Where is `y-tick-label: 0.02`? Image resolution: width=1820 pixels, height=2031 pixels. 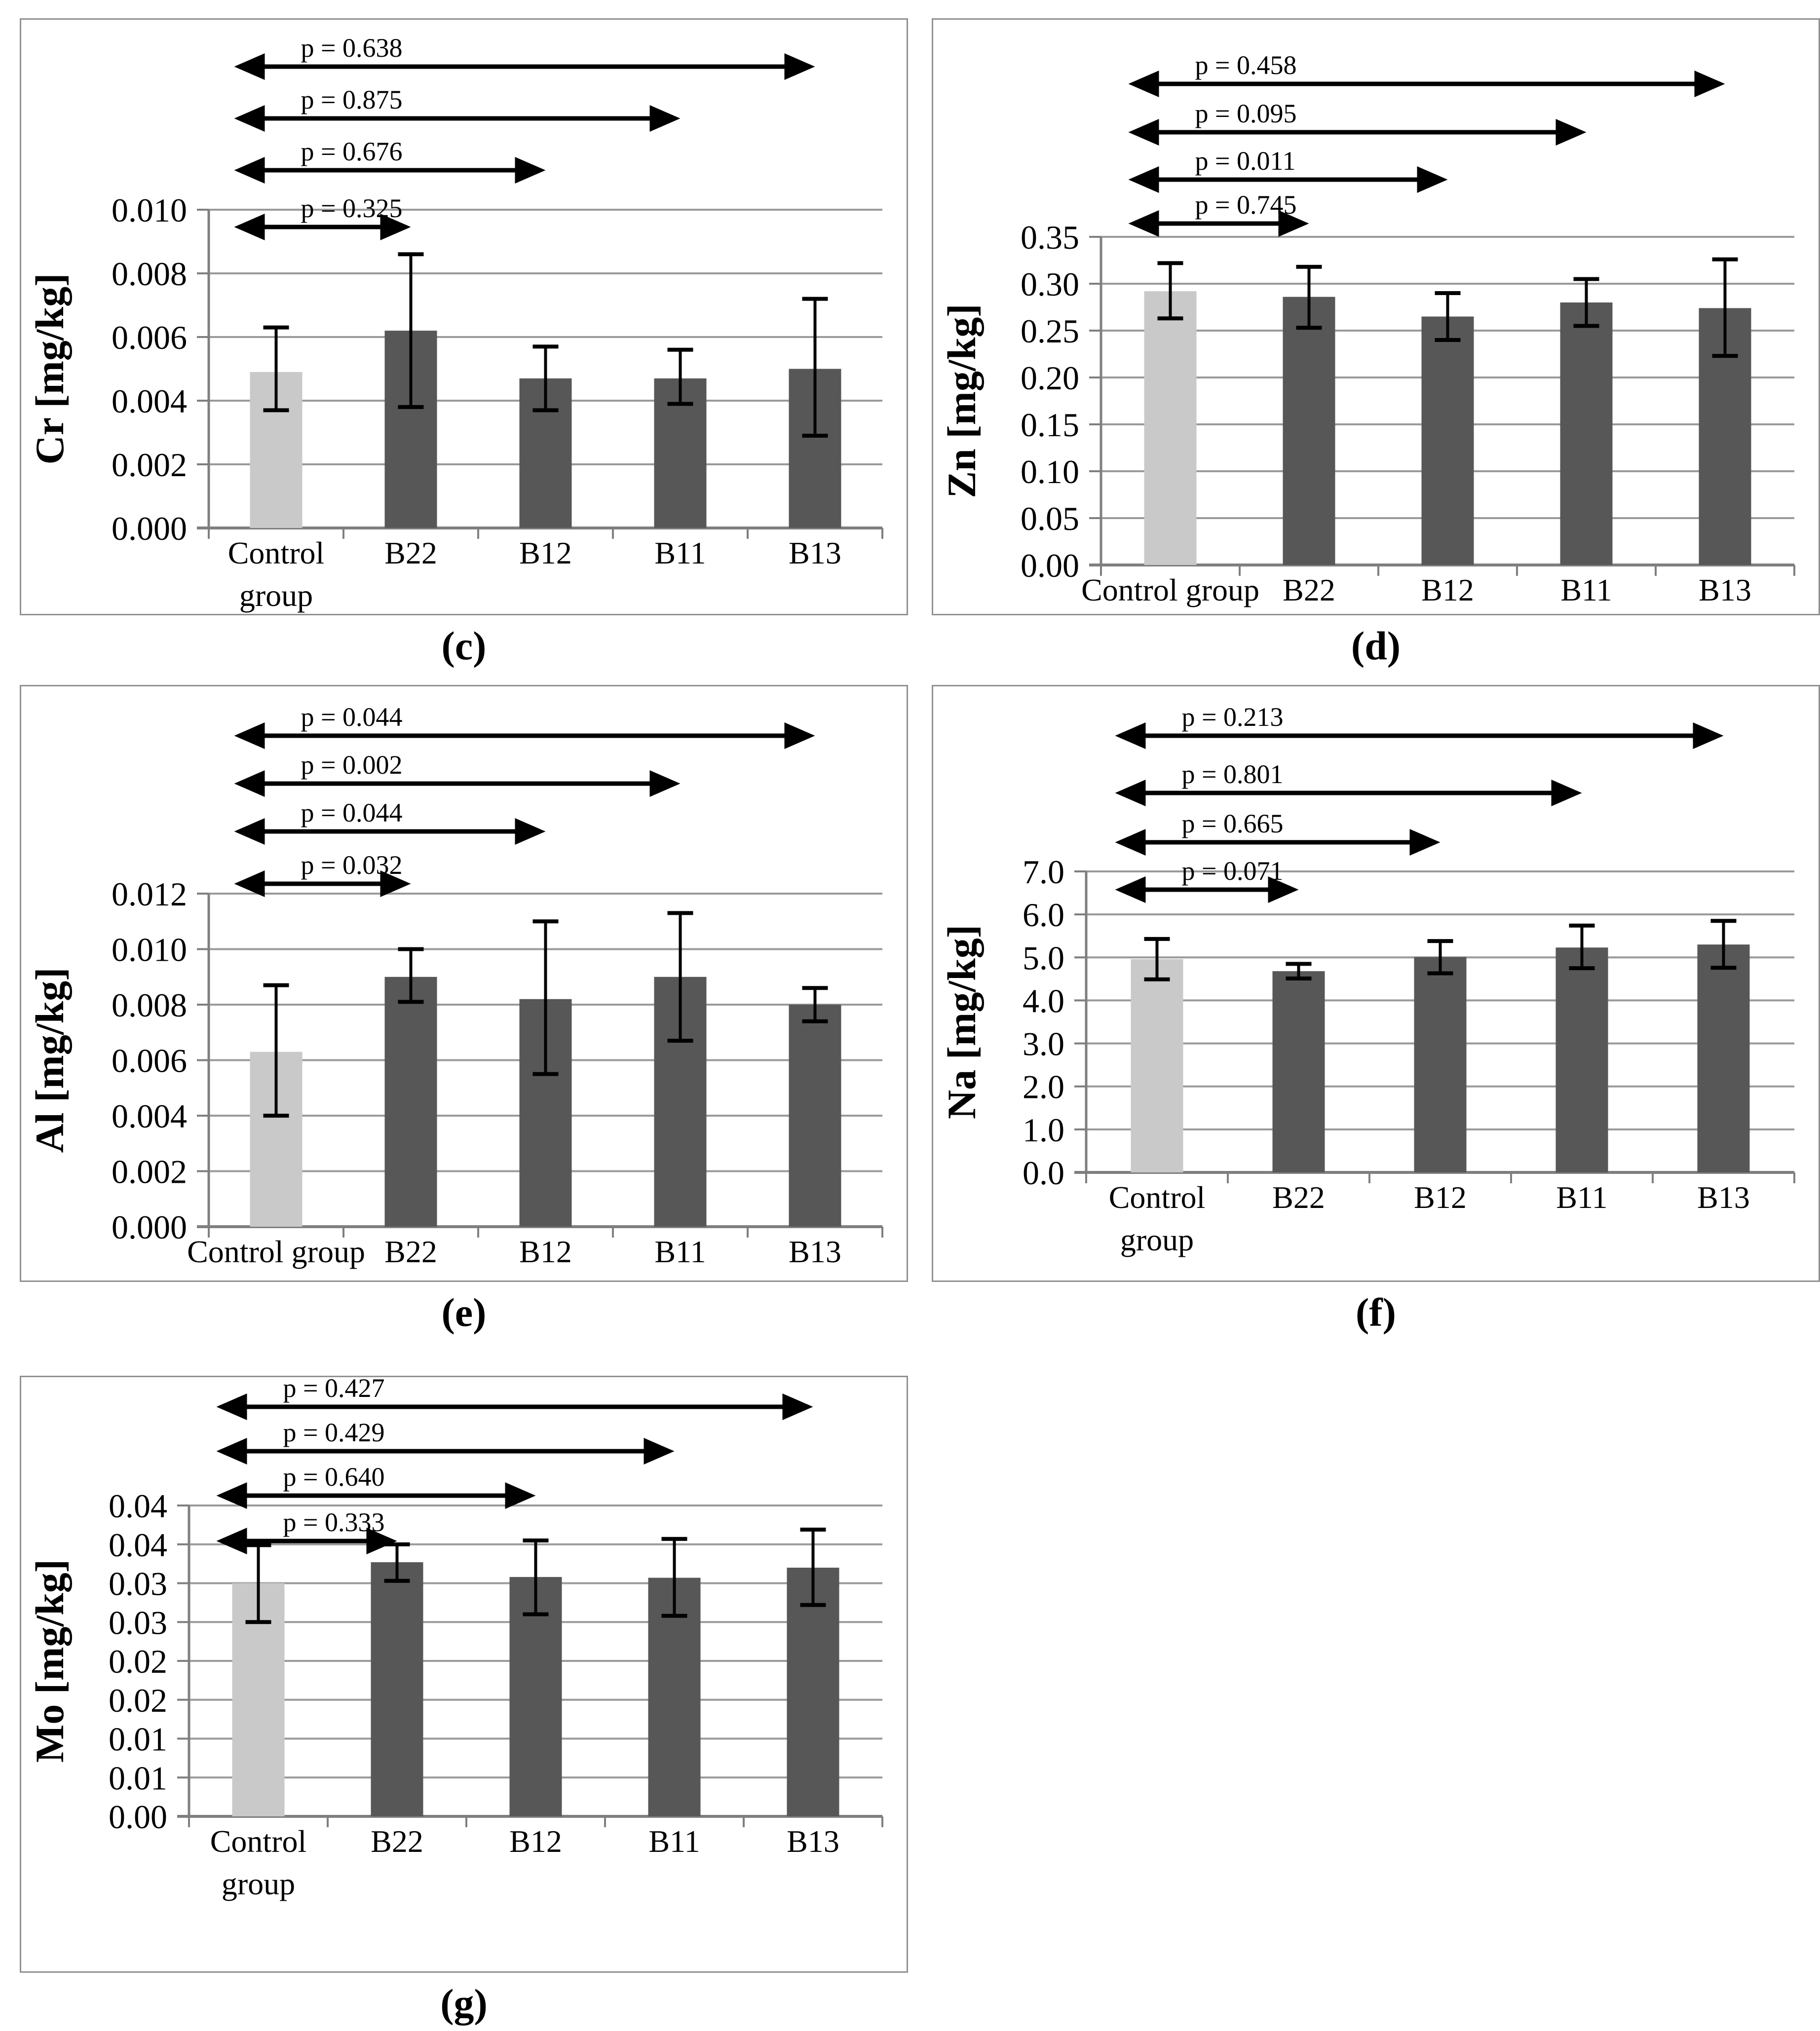
y-tick-label: 0.02 is located at coordinates (138, 1700).